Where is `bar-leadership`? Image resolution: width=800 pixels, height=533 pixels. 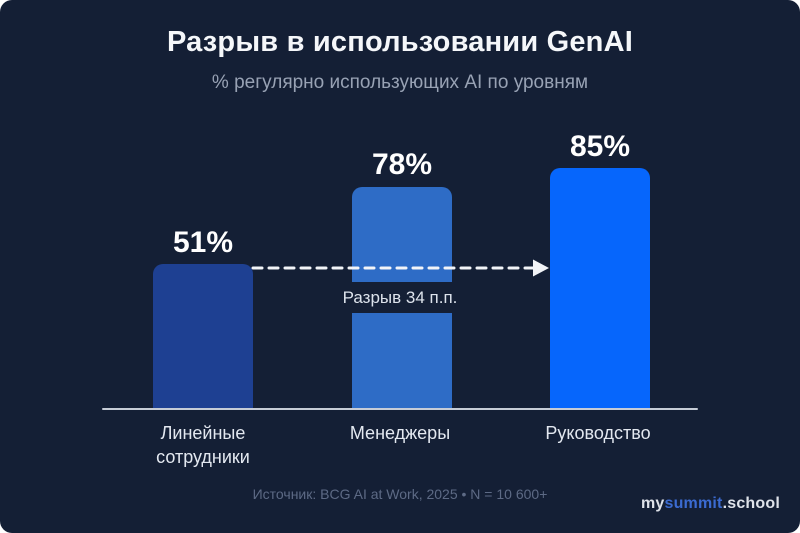 bar-leadership is located at coordinates (600, 288).